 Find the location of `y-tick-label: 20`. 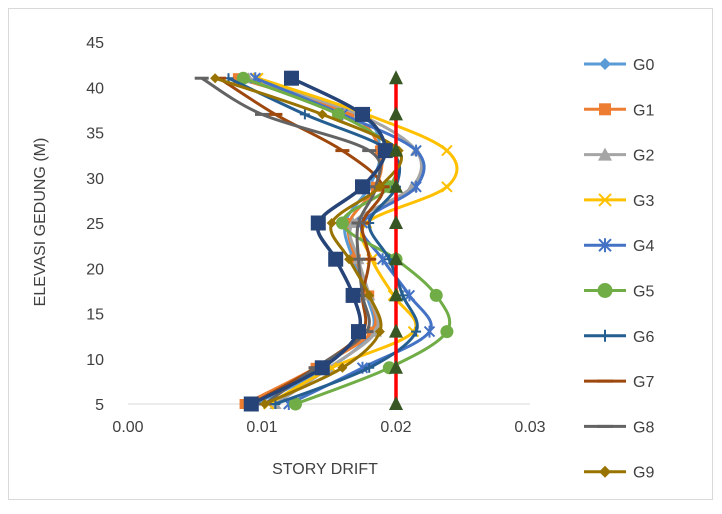

y-tick-label: 20 is located at coordinates (95, 269).